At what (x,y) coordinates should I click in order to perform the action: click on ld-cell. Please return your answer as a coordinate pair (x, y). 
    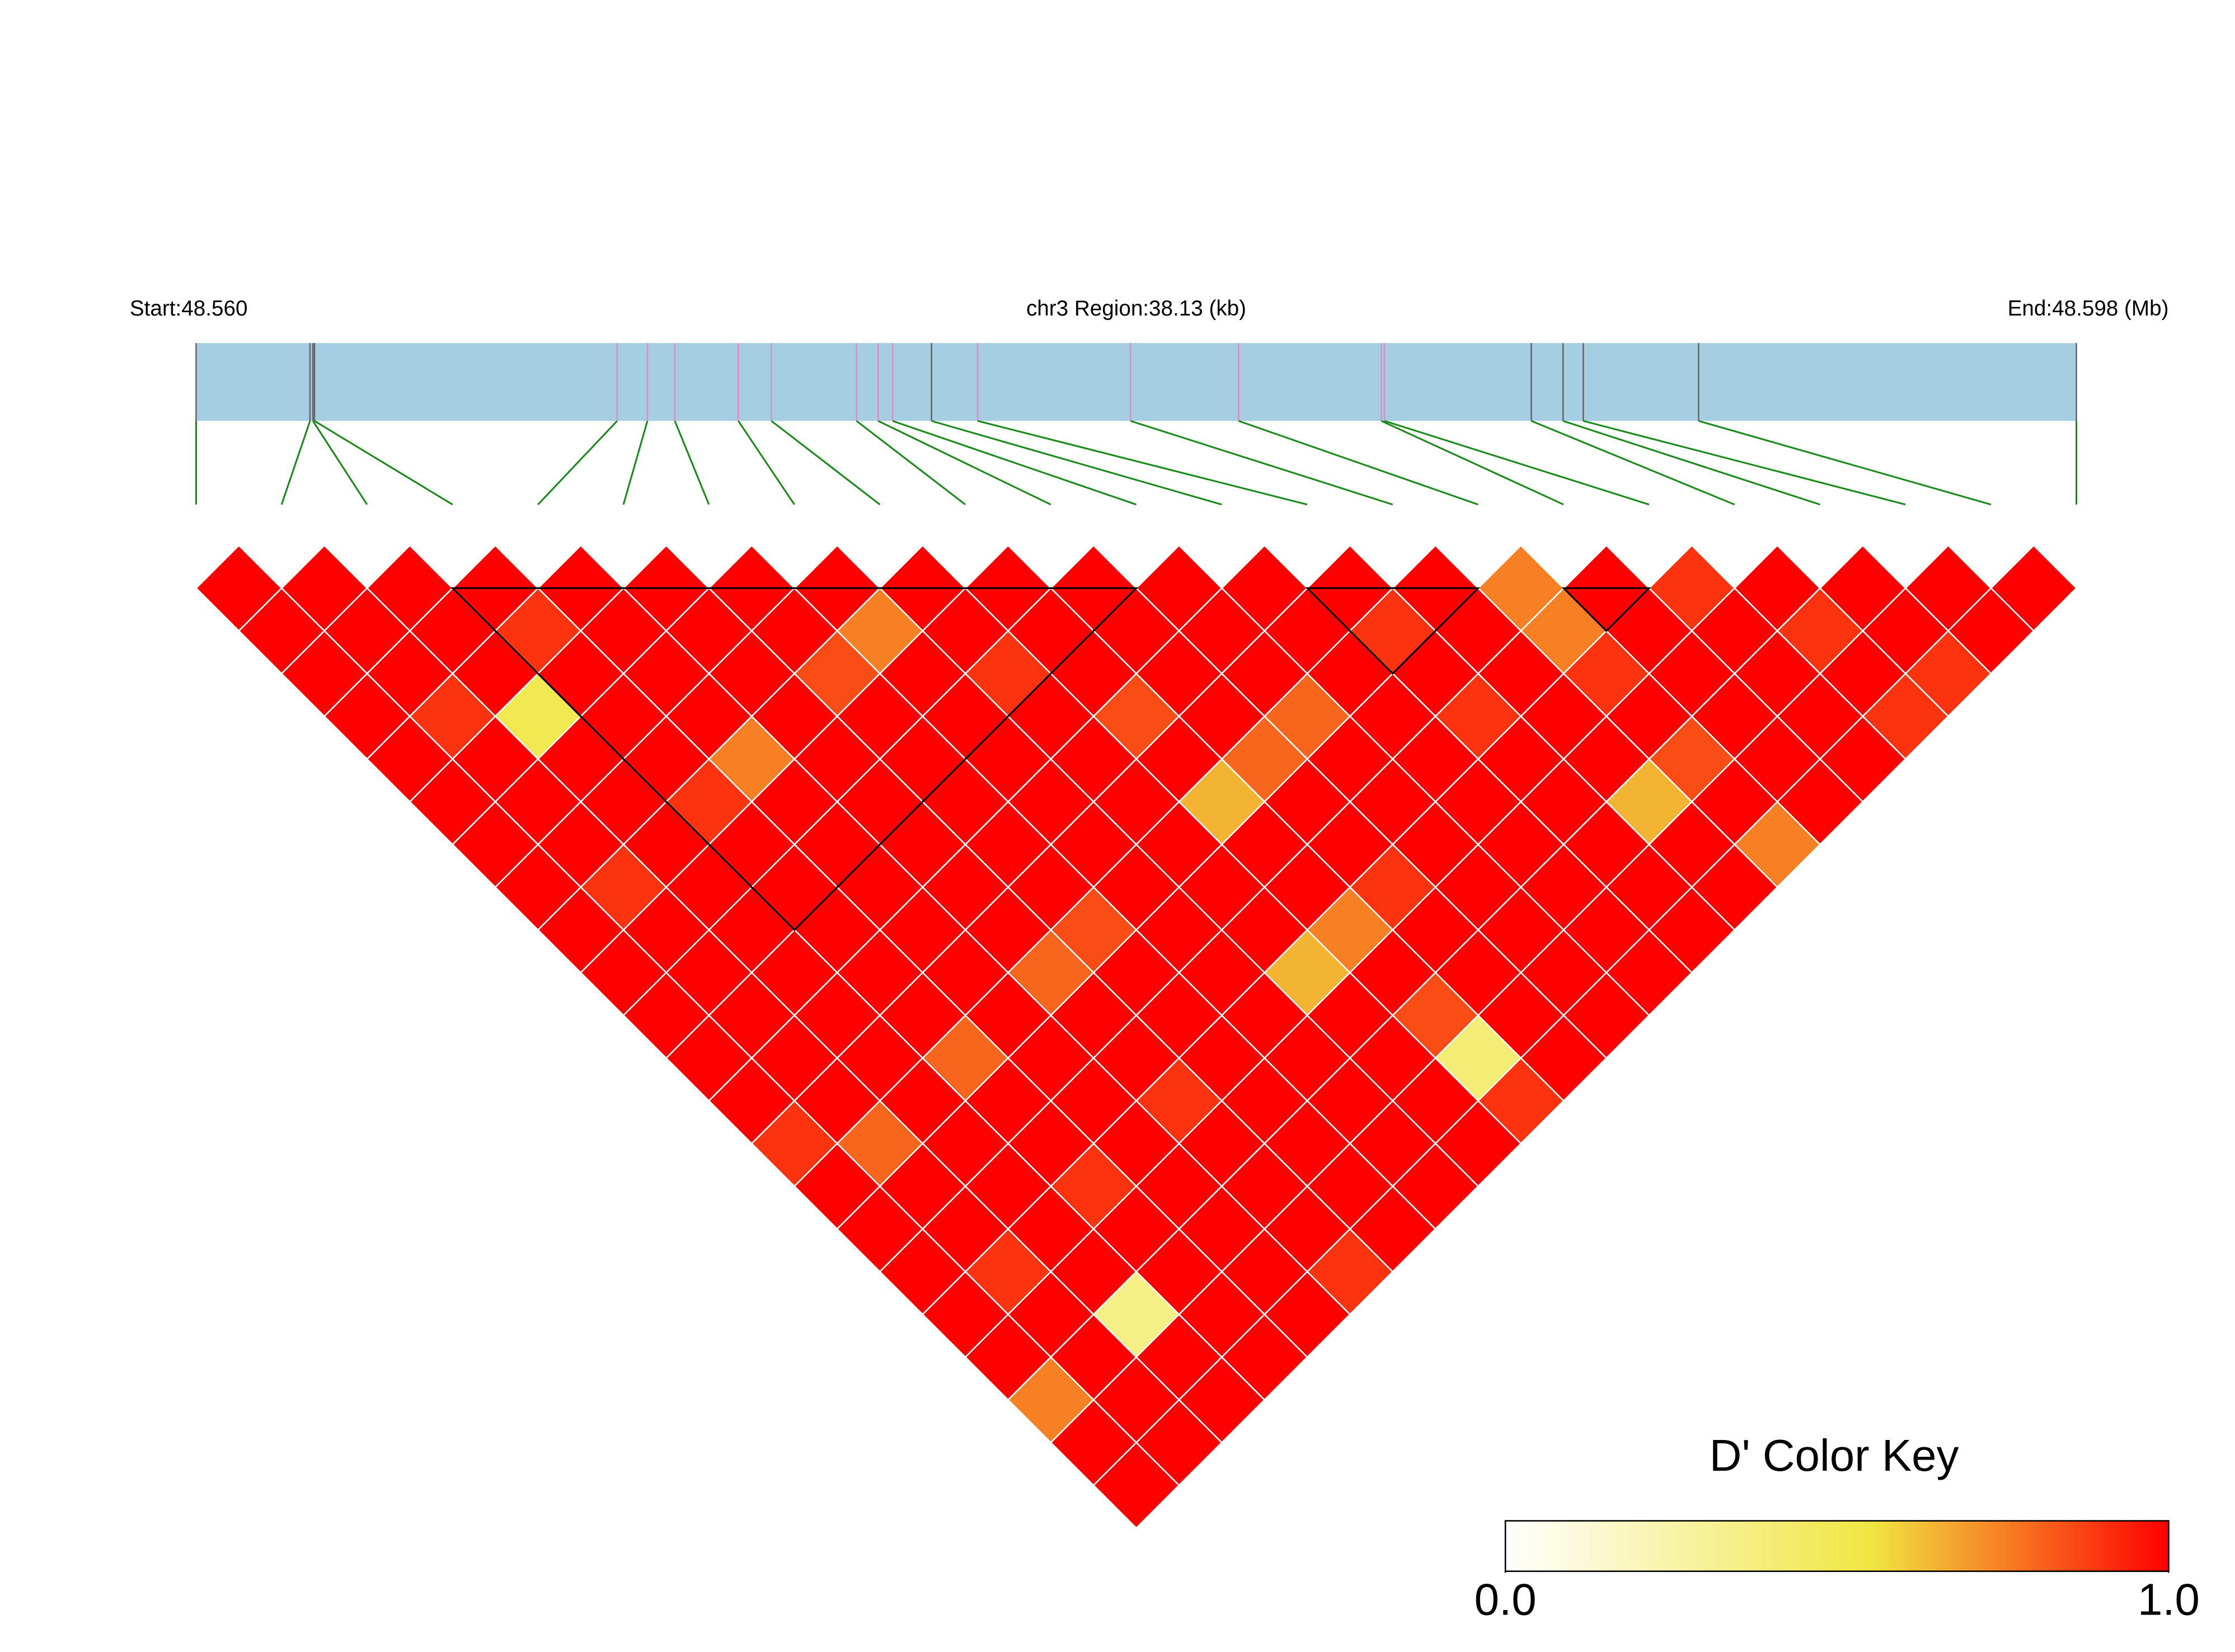
    Looking at the image, I should click on (1136, 1485).